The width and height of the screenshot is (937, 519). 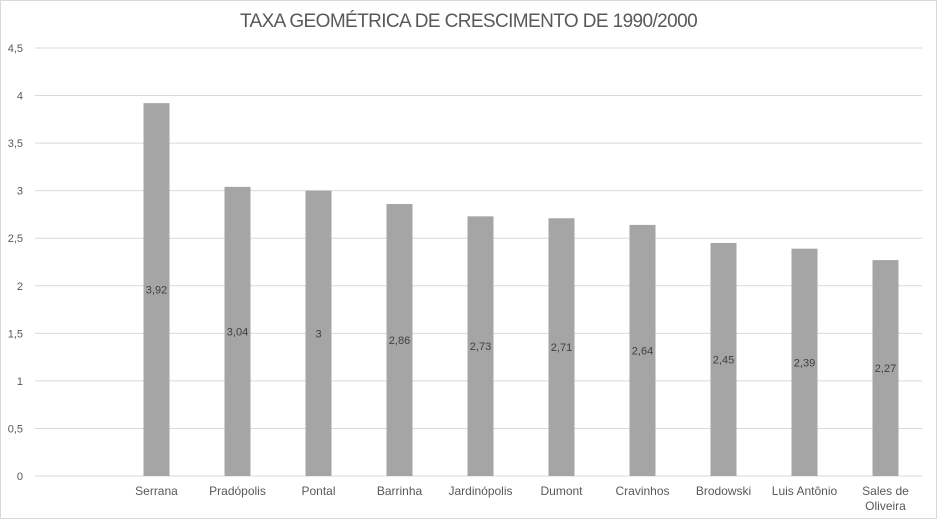 What do you see at coordinates (20, 382) in the screenshot?
I see `y-tick-label: 1` at bounding box center [20, 382].